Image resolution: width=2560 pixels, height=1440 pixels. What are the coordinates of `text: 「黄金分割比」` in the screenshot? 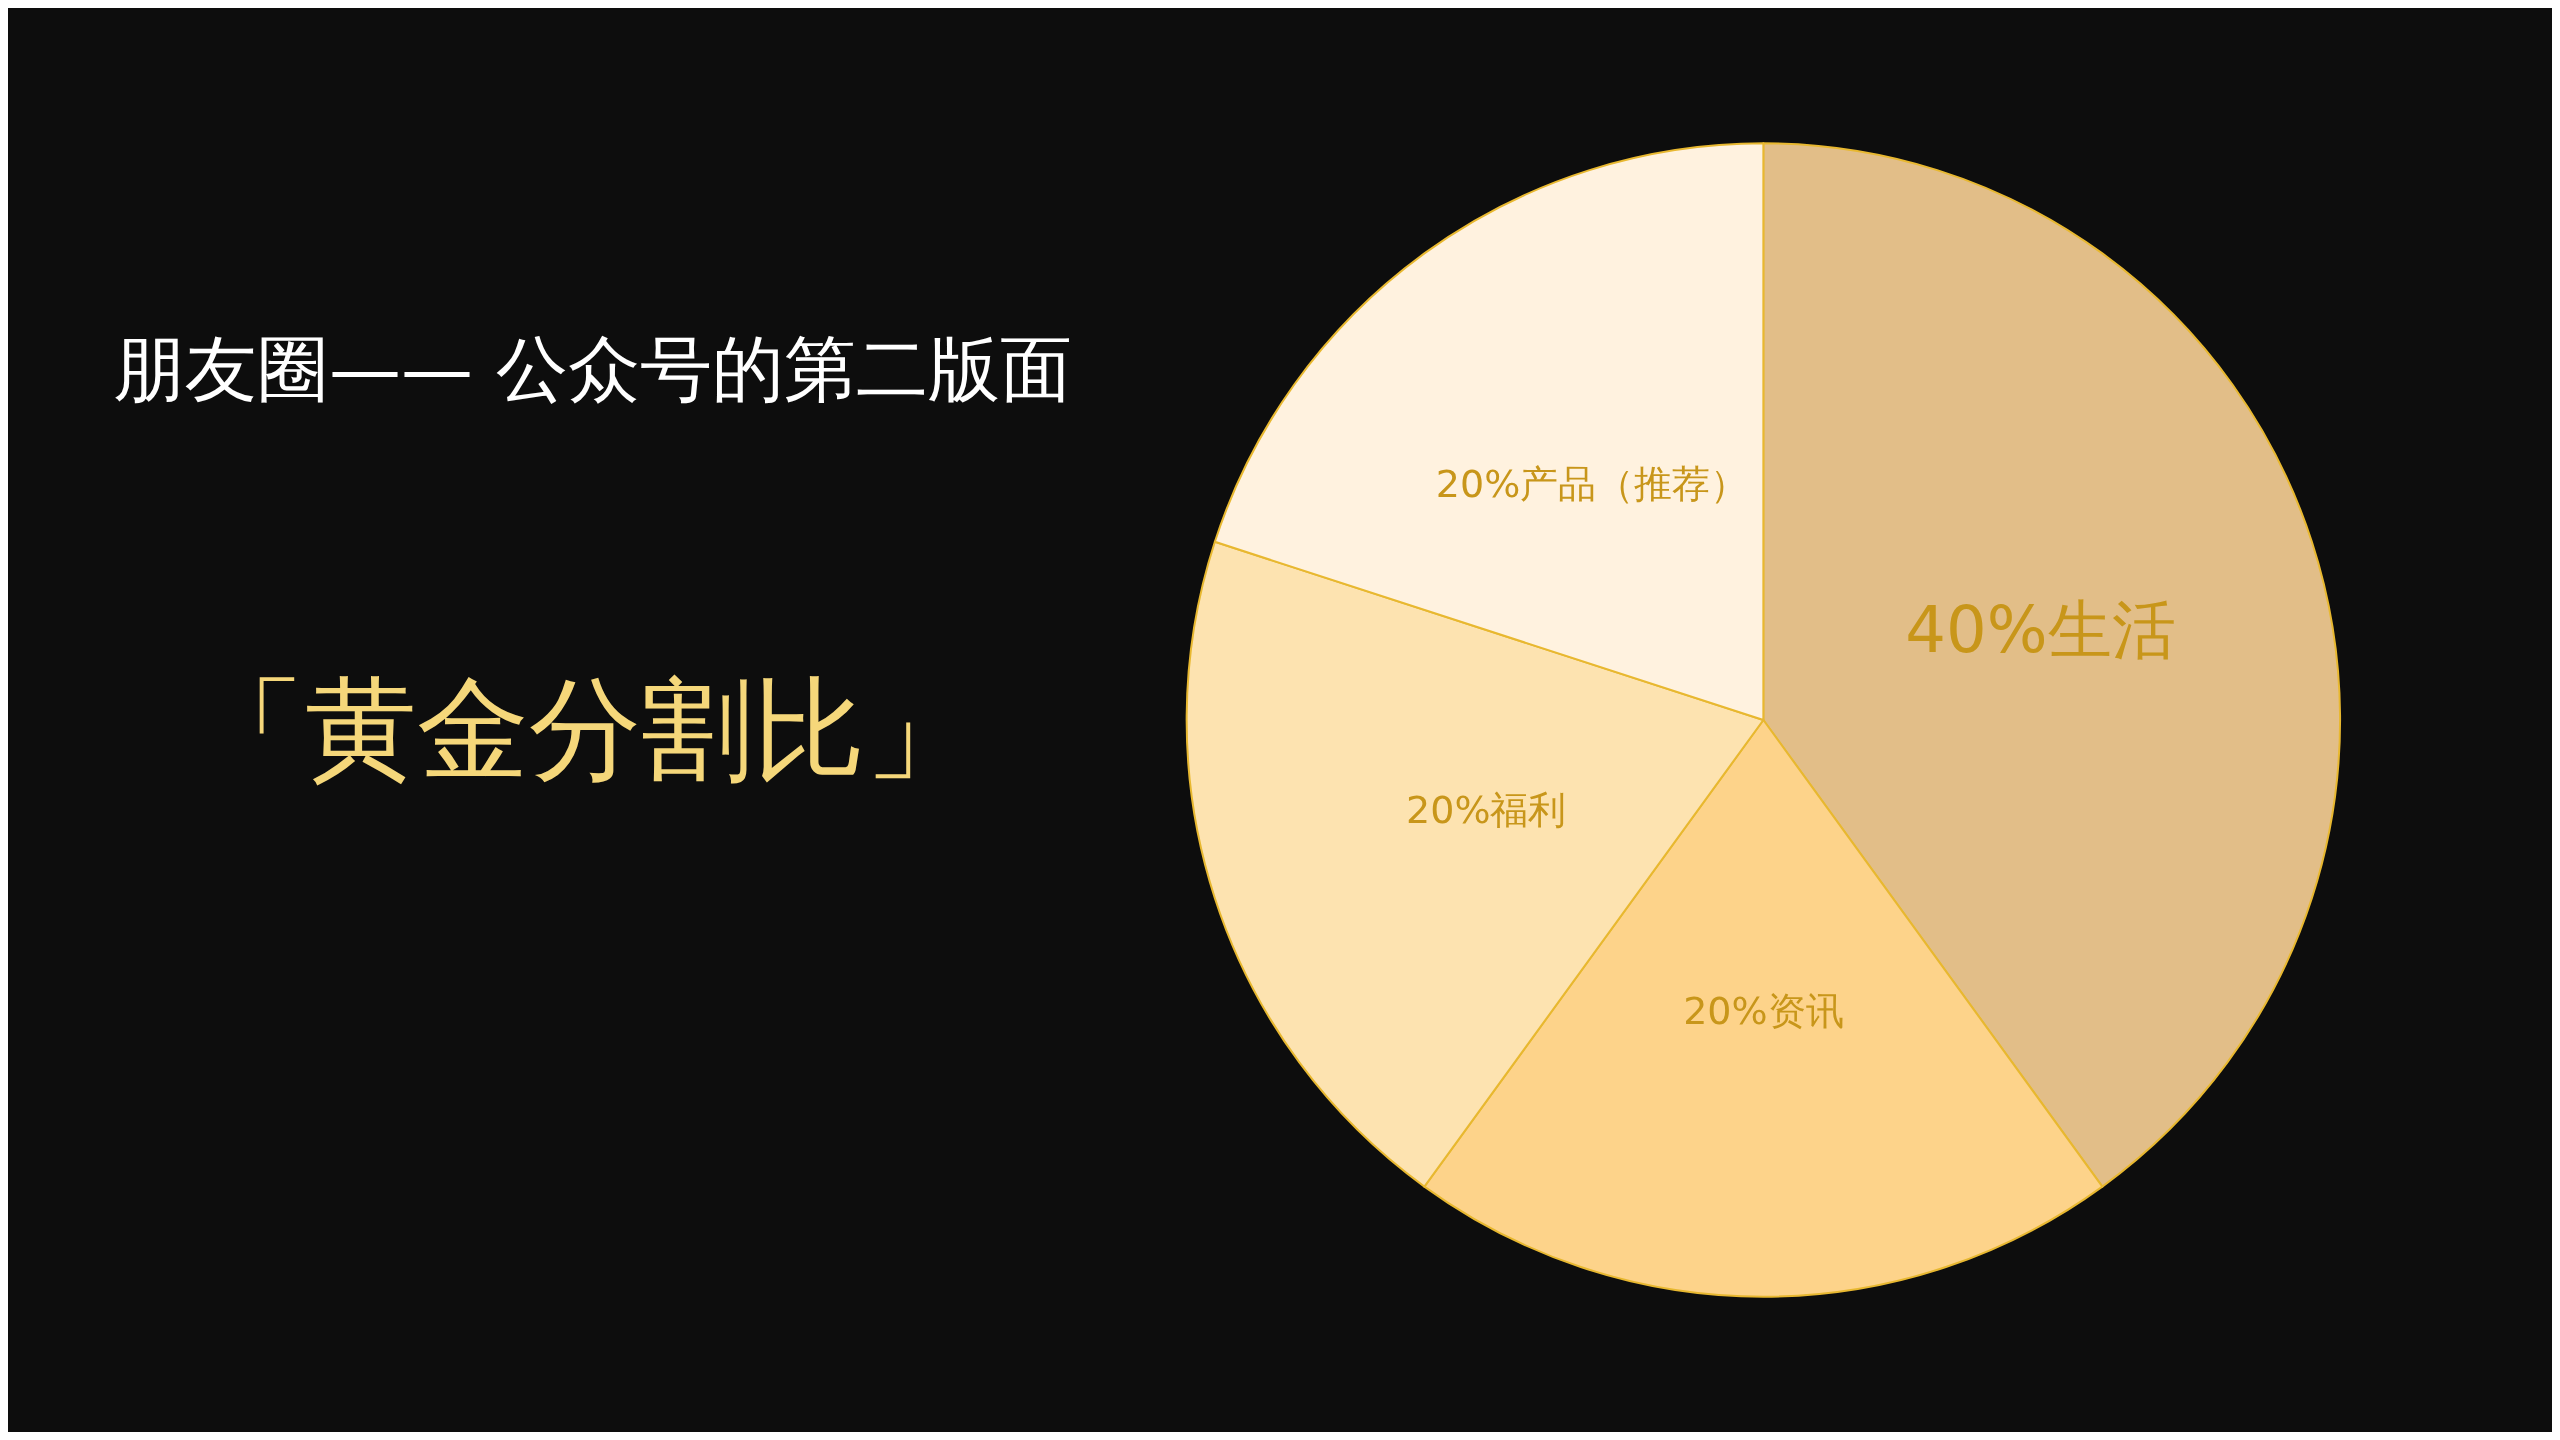 It's located at (585, 729).